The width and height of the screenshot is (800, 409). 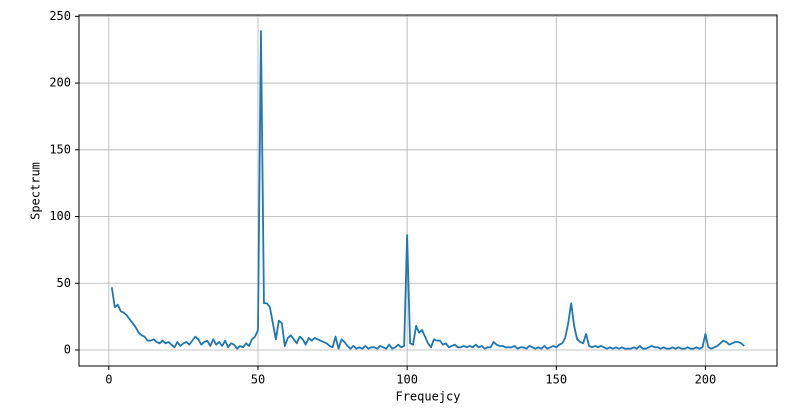 What do you see at coordinates (36, 191) in the screenshot?
I see `y-axis-label: Spectrum` at bounding box center [36, 191].